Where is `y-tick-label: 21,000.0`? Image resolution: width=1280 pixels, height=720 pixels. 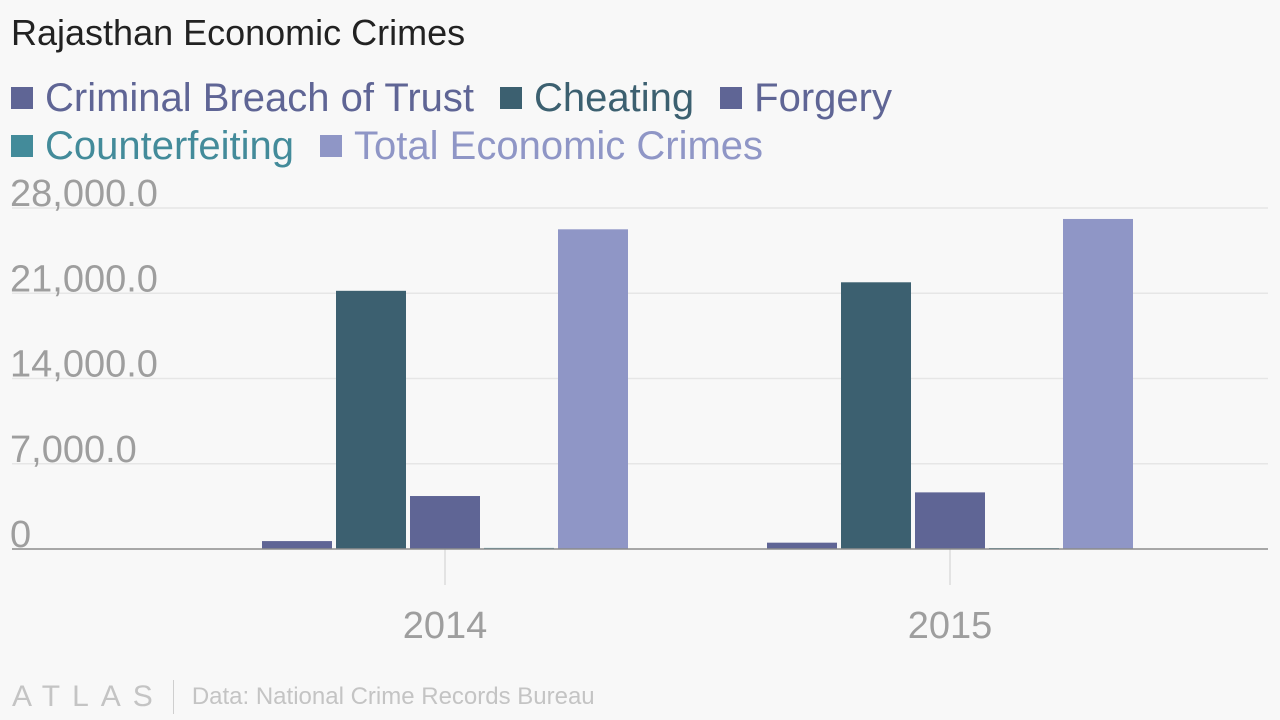 y-tick-label: 21,000.0 is located at coordinates (84, 279).